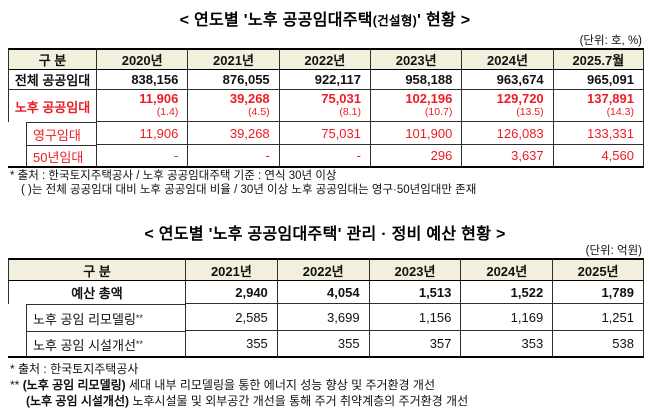 This screenshot has height=417, width=650. I want to click on t2-total-value: 4,054, so click(322, 292).